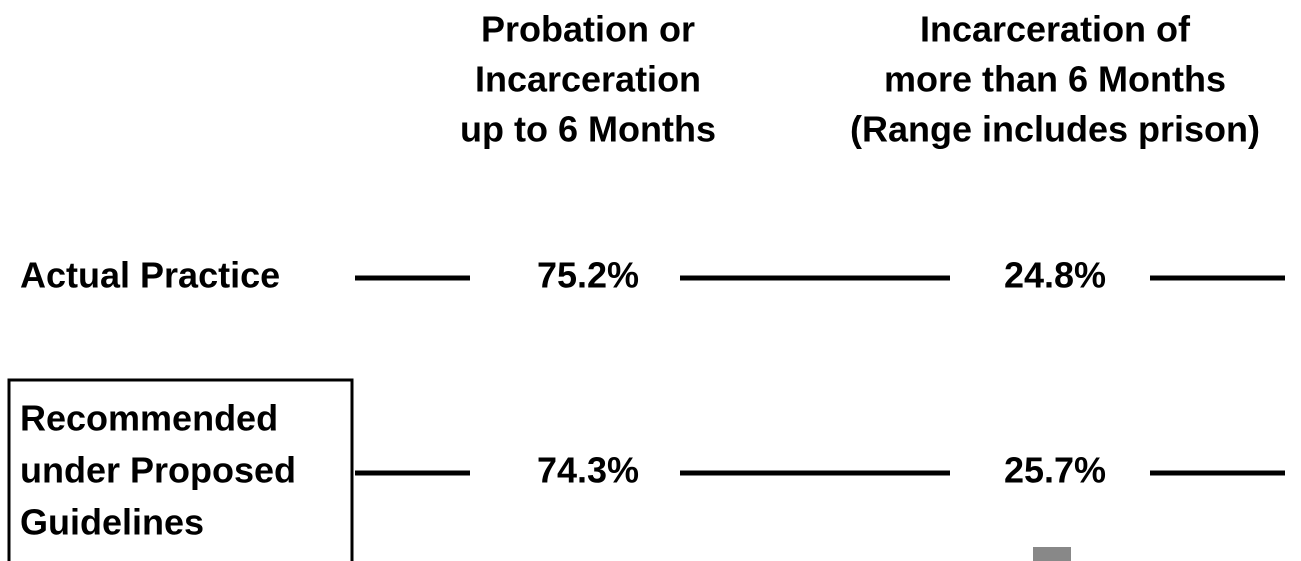 The height and width of the screenshot is (561, 1301). I want to click on column-header: more than 6 Months, so click(1055, 79).